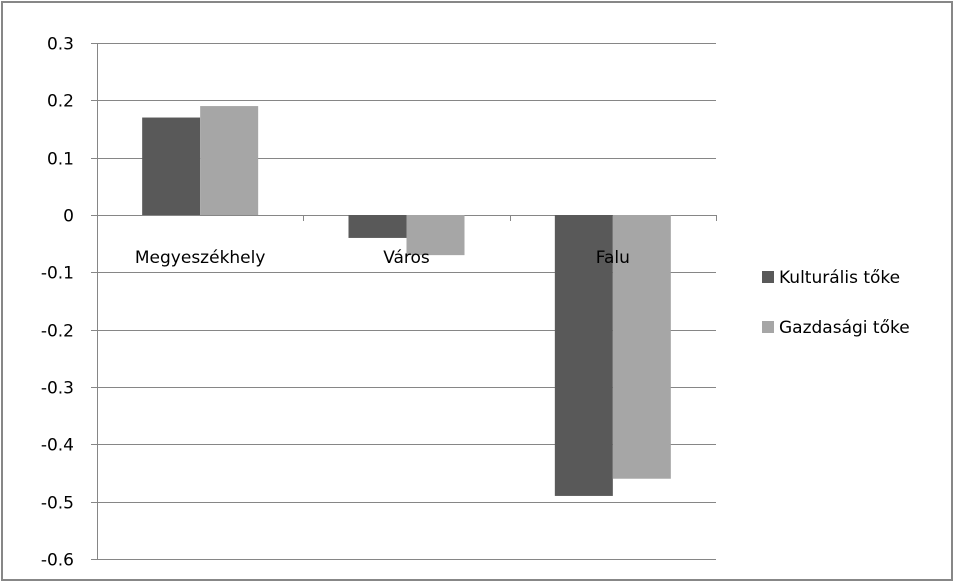 The width and height of the screenshot is (957, 583). I want to click on legend-label: Gazdasági tőke, so click(844, 328).